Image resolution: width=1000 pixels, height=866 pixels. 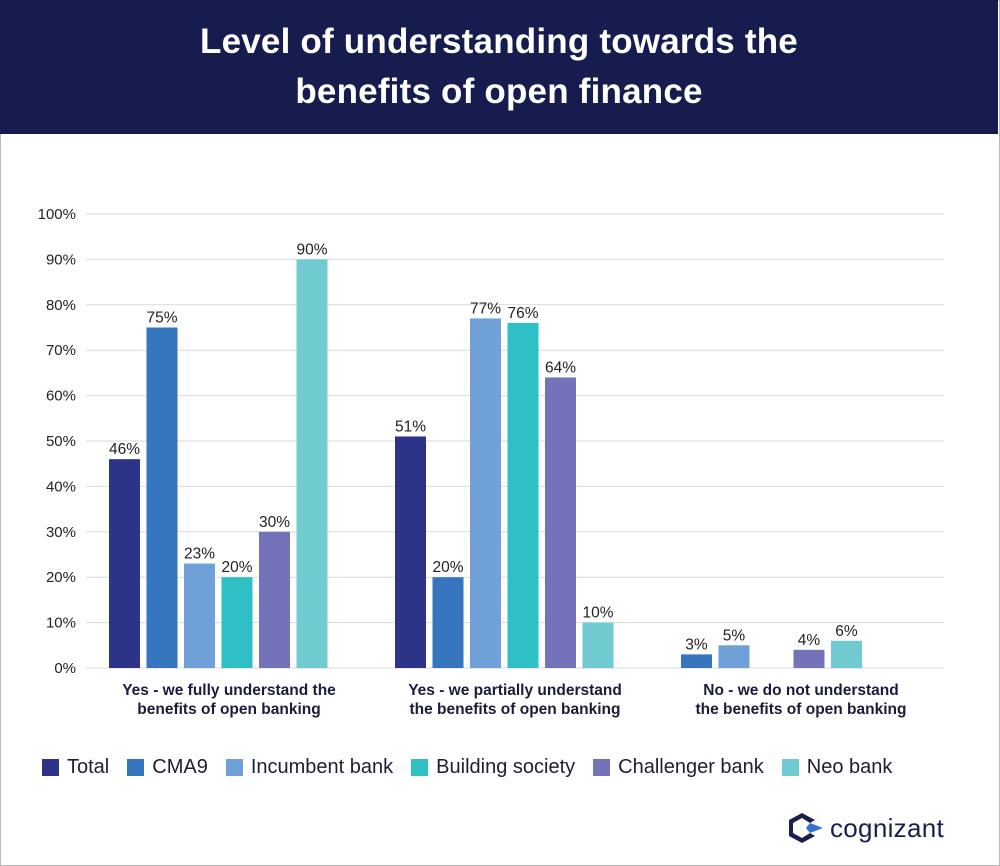 I want to click on y-tick-label: 70%, so click(x=61, y=350).